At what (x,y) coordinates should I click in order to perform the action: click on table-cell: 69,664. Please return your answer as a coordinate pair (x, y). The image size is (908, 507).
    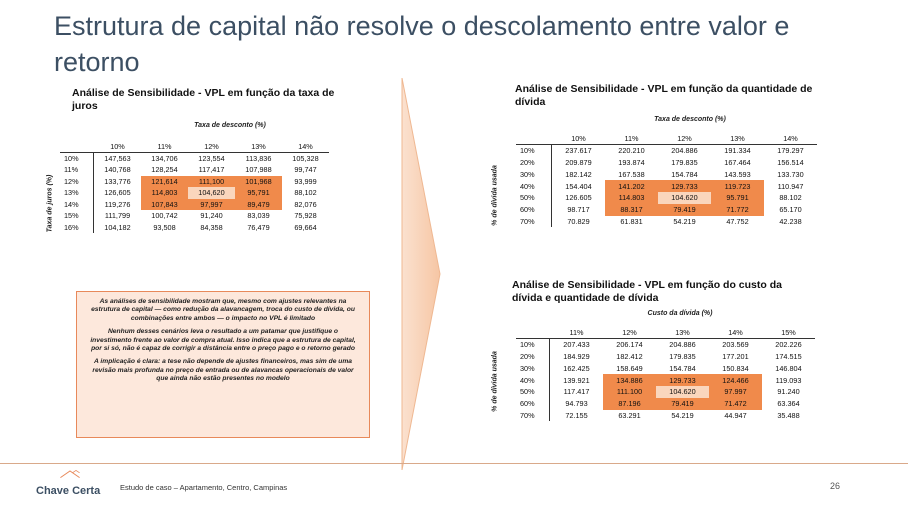
    Looking at the image, I should click on (305, 227).